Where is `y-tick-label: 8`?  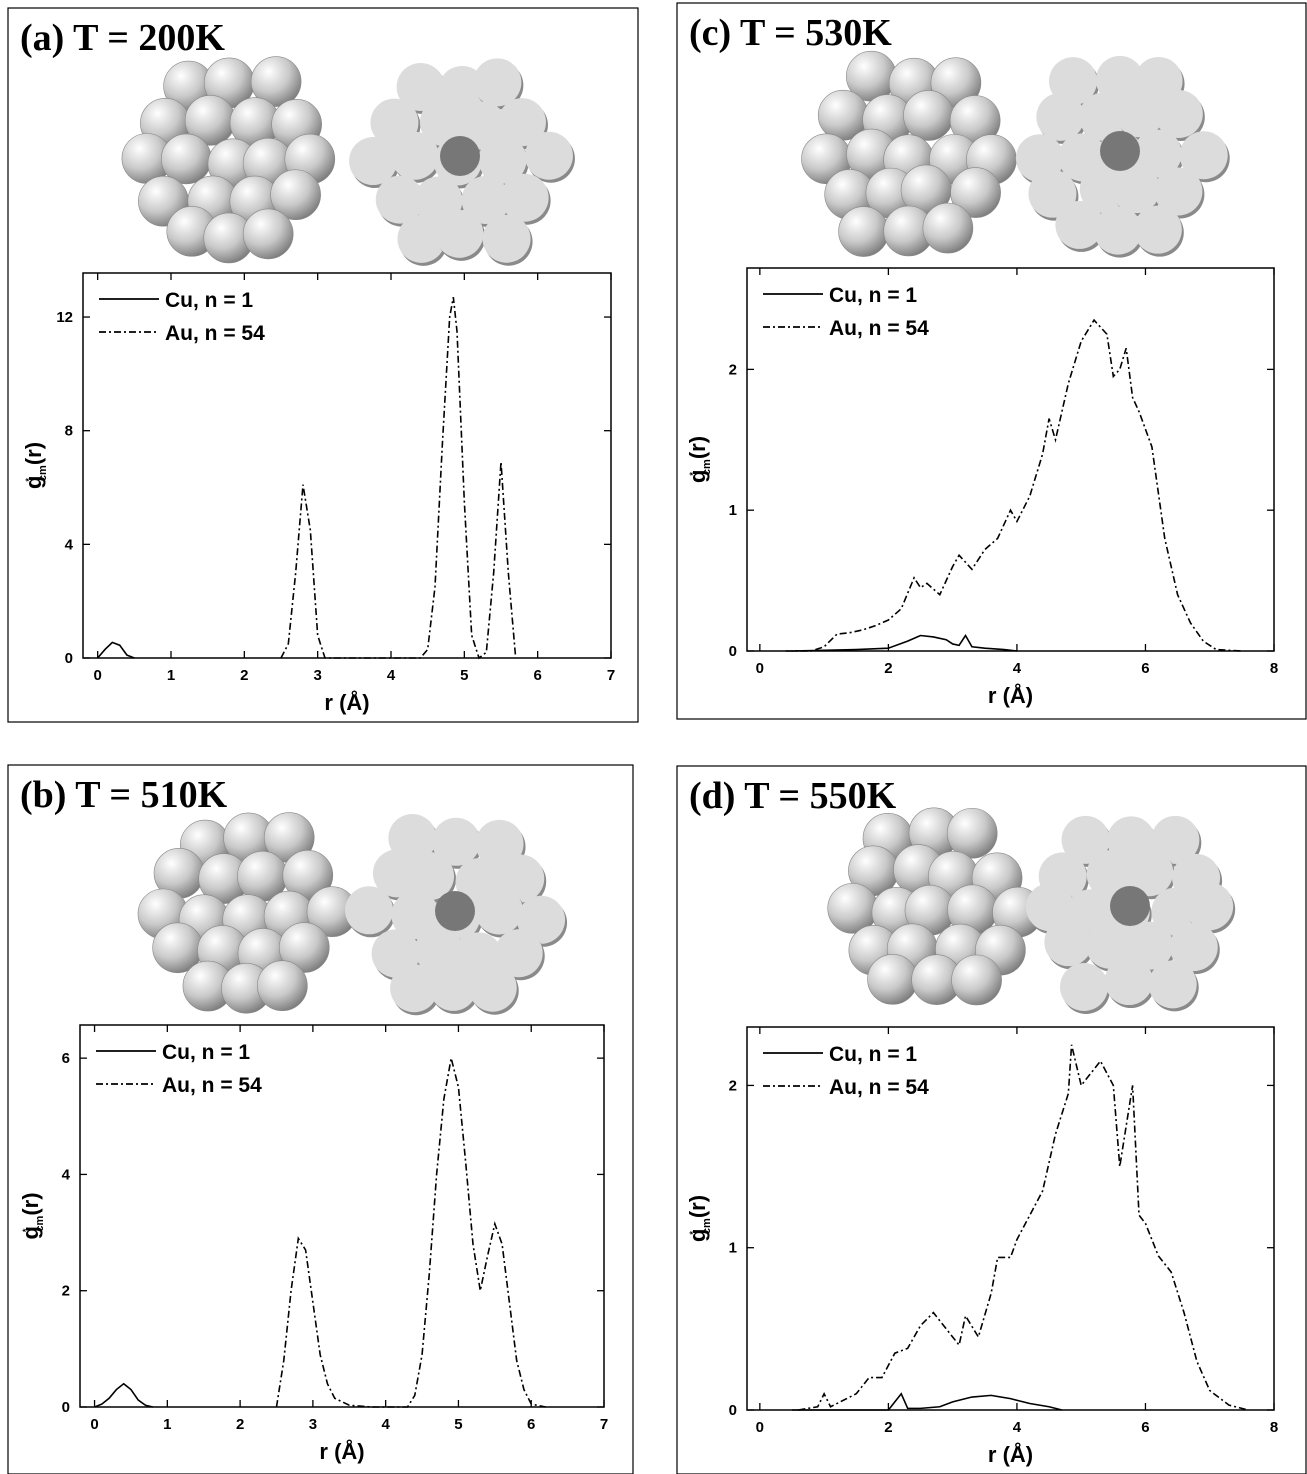
y-tick-label: 8 is located at coordinates (69, 431).